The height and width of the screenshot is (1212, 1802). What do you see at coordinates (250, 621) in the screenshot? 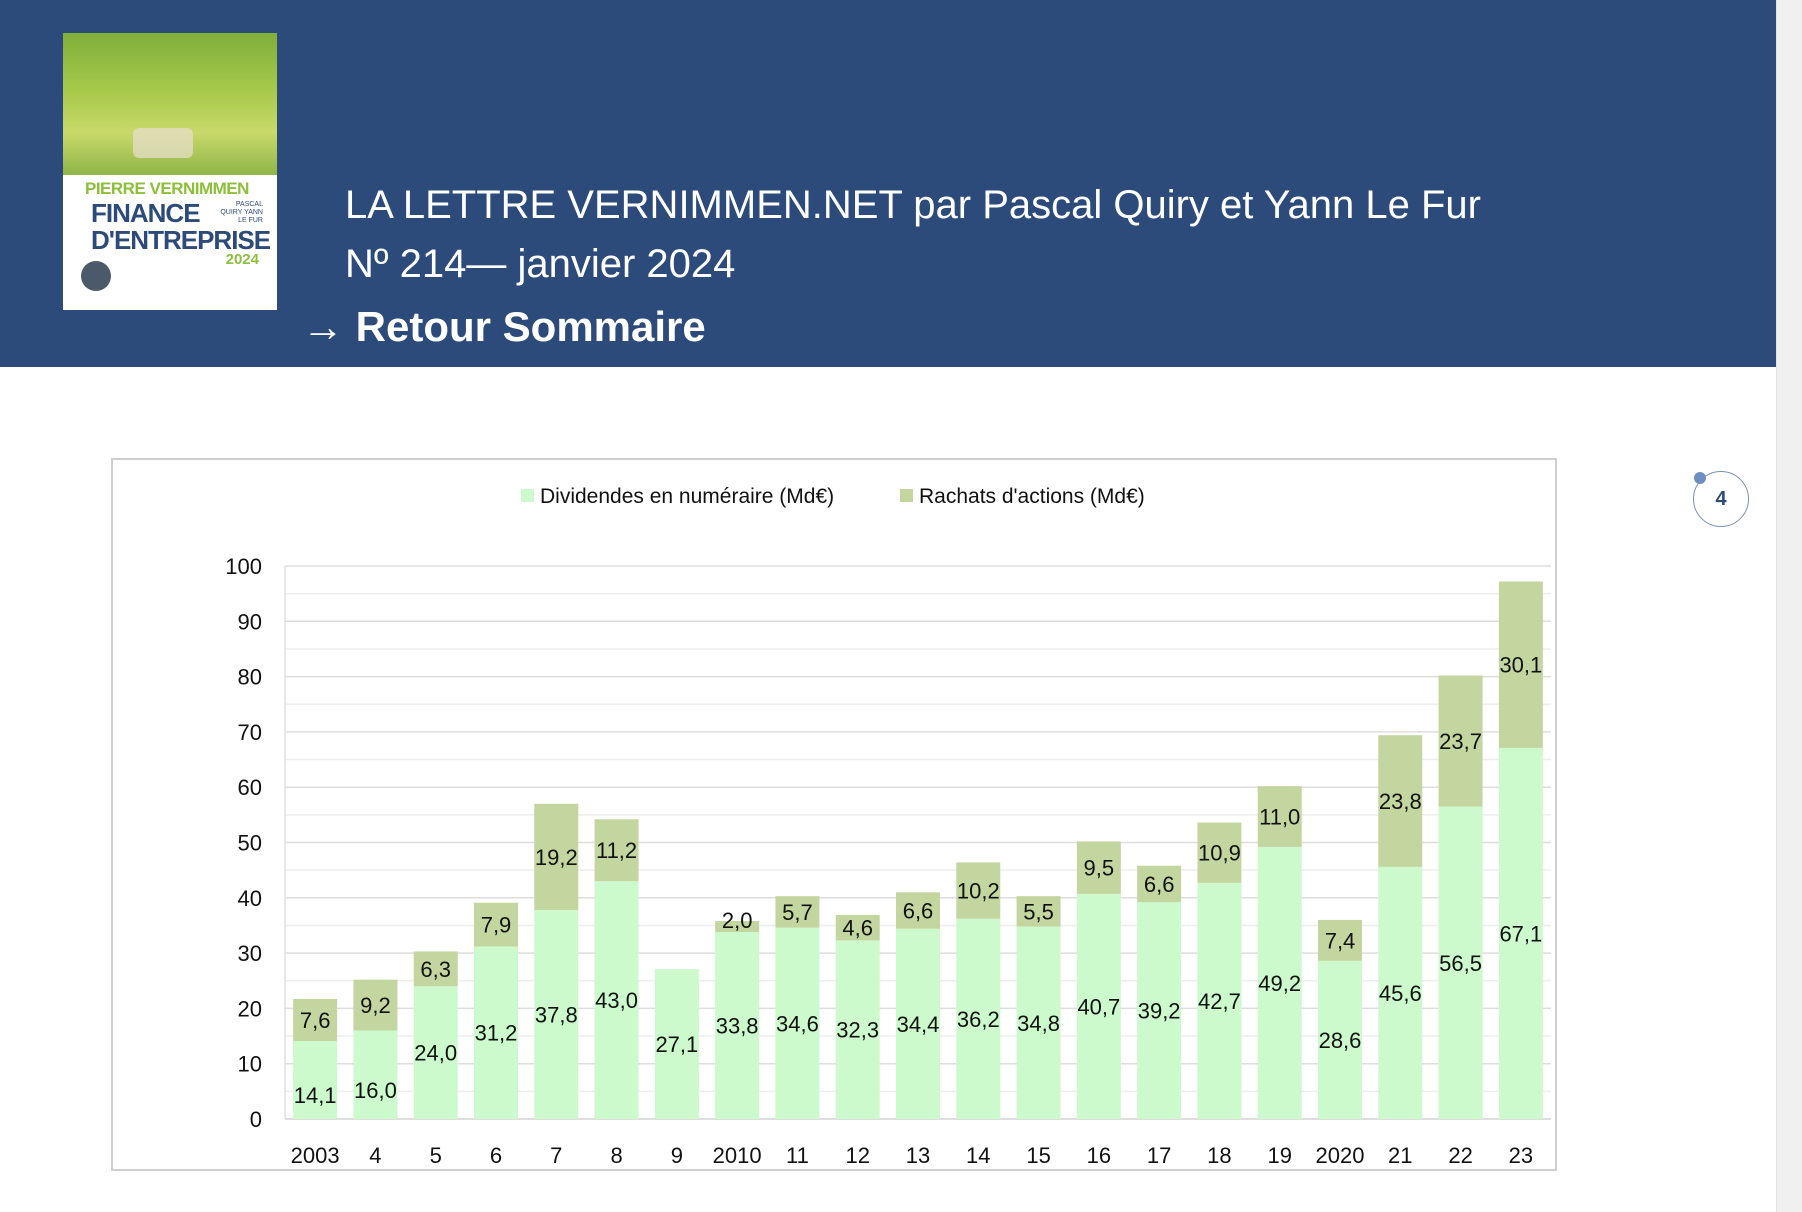
I see `y-tick-label: 90` at bounding box center [250, 621].